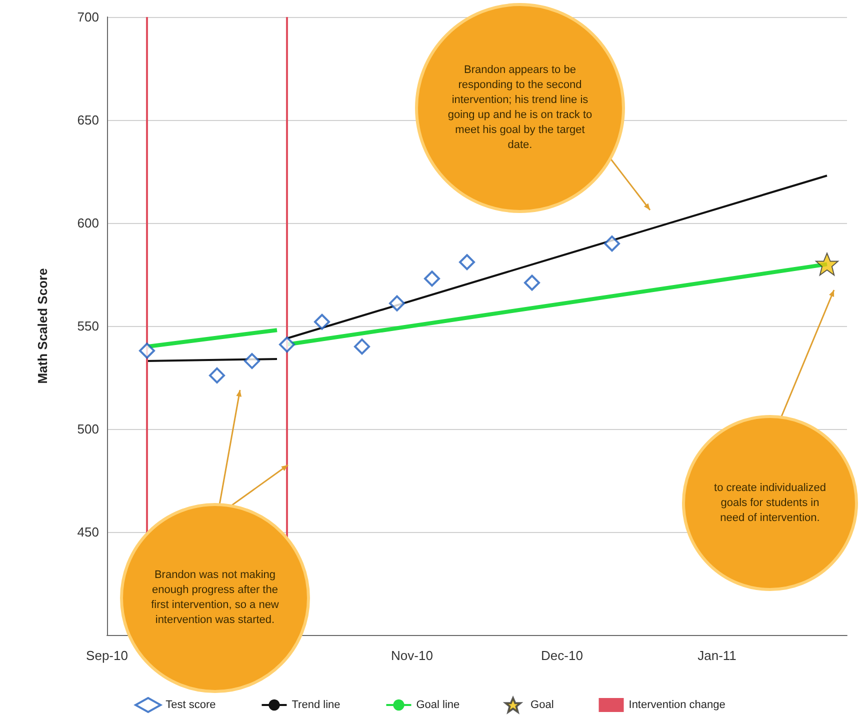  I want to click on legend-label: Test score, so click(191, 705).